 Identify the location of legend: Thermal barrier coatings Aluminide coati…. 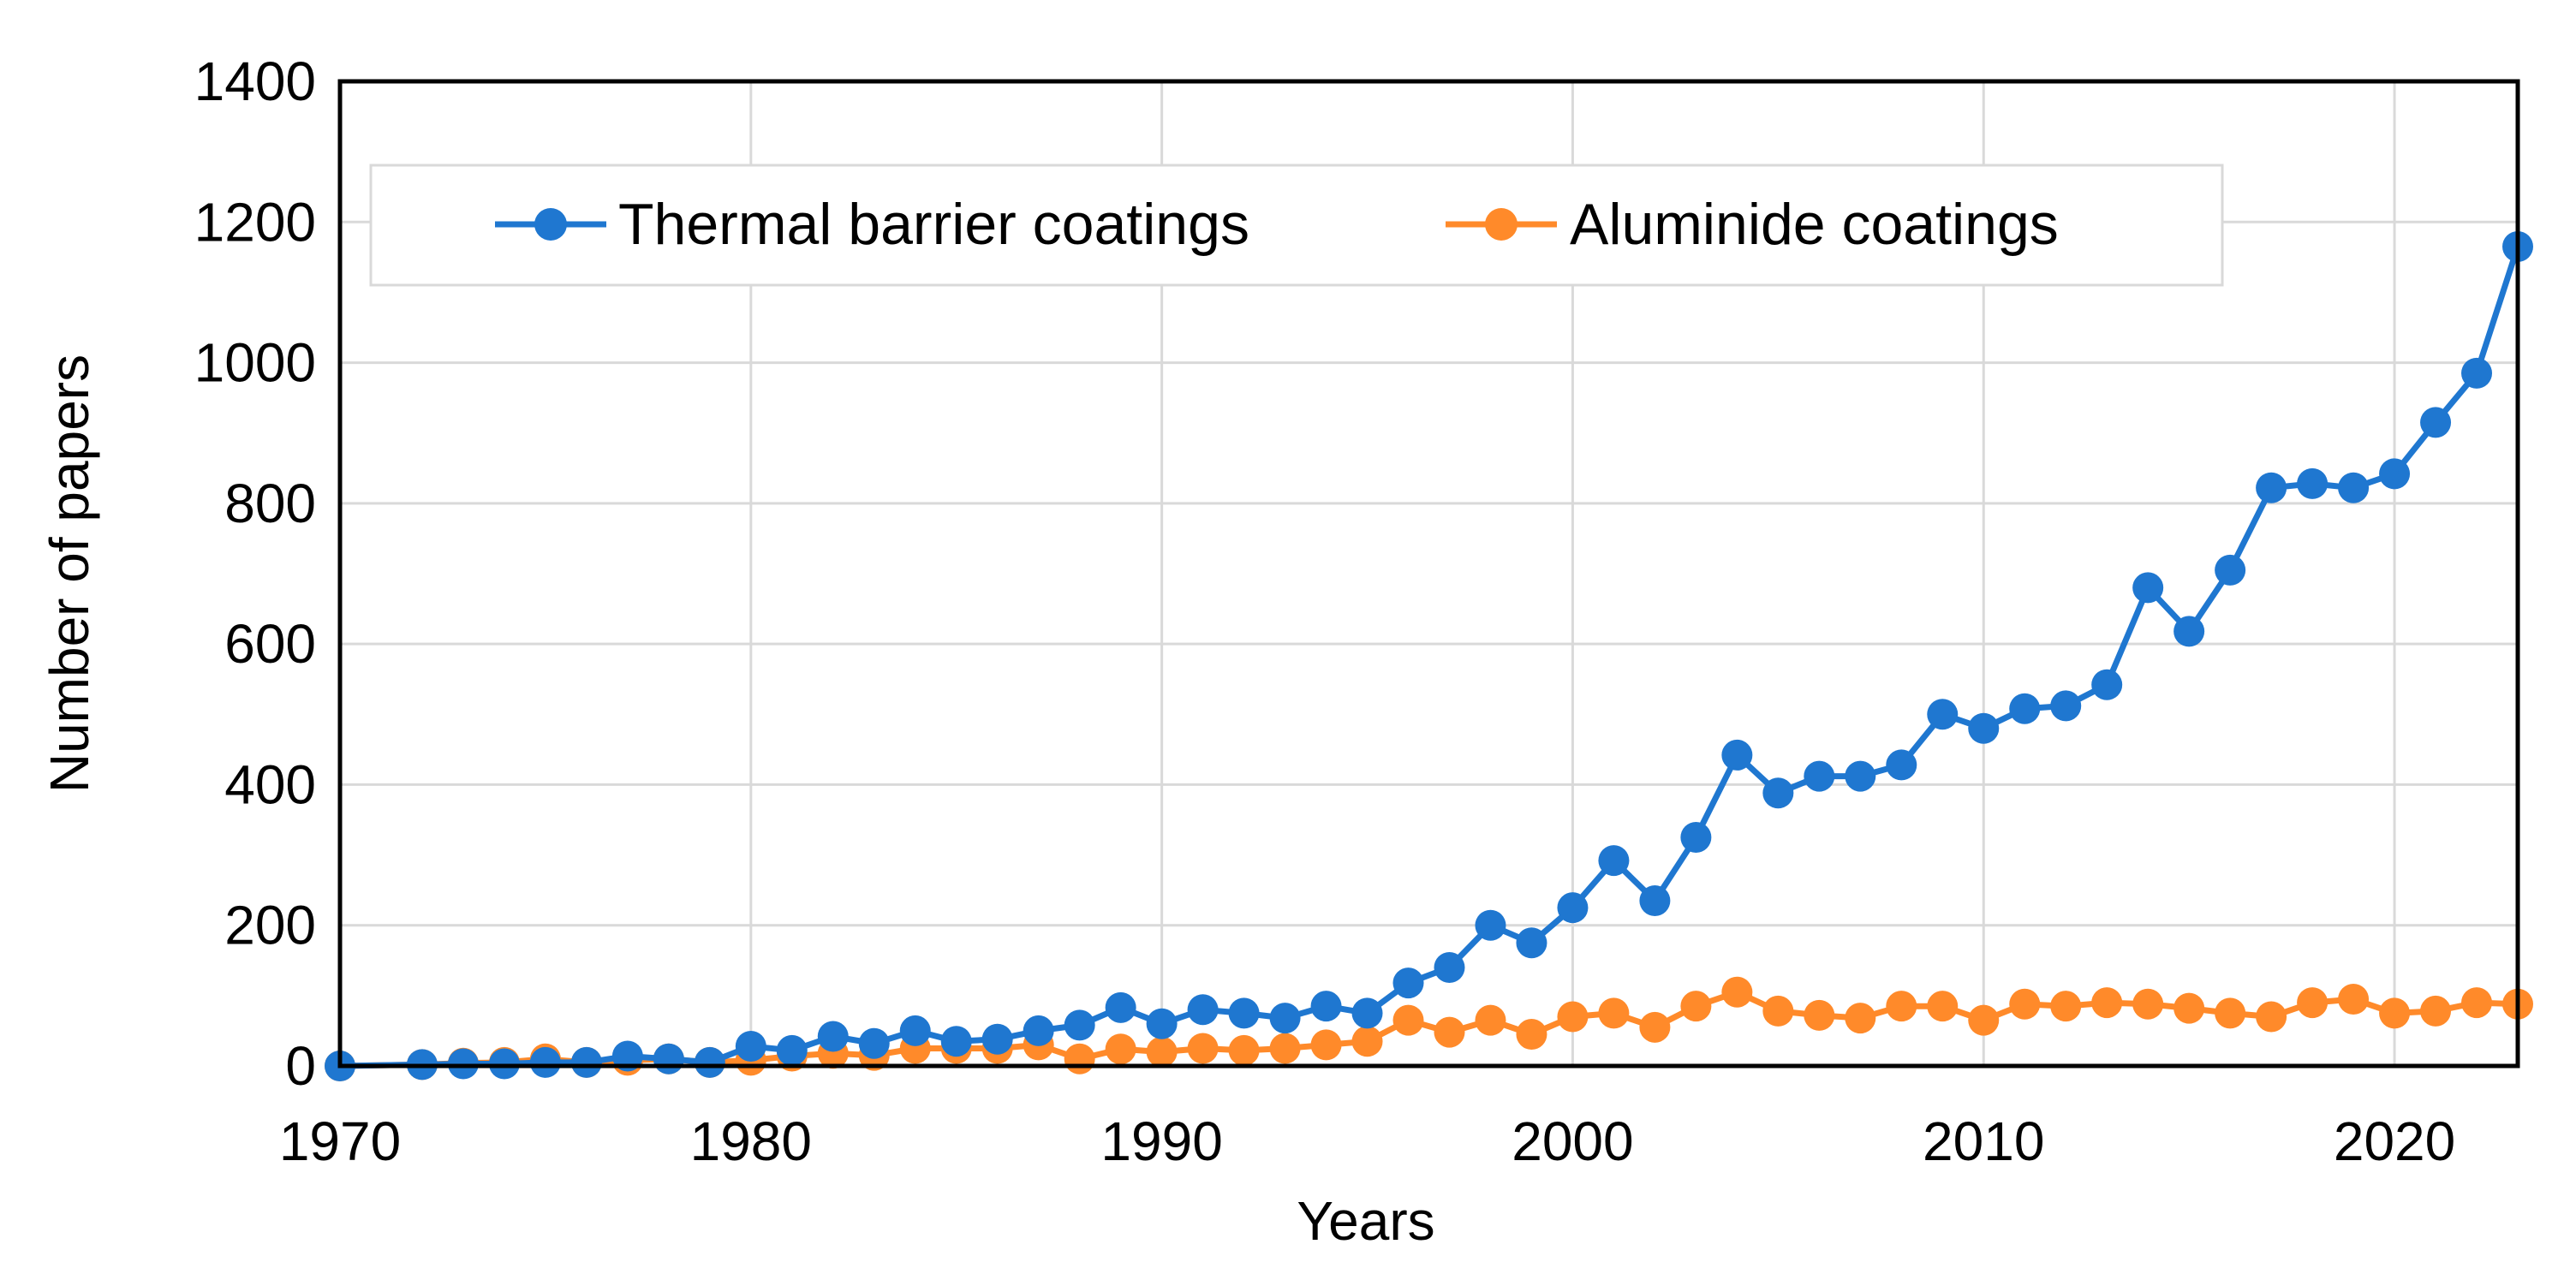
(1296, 226).